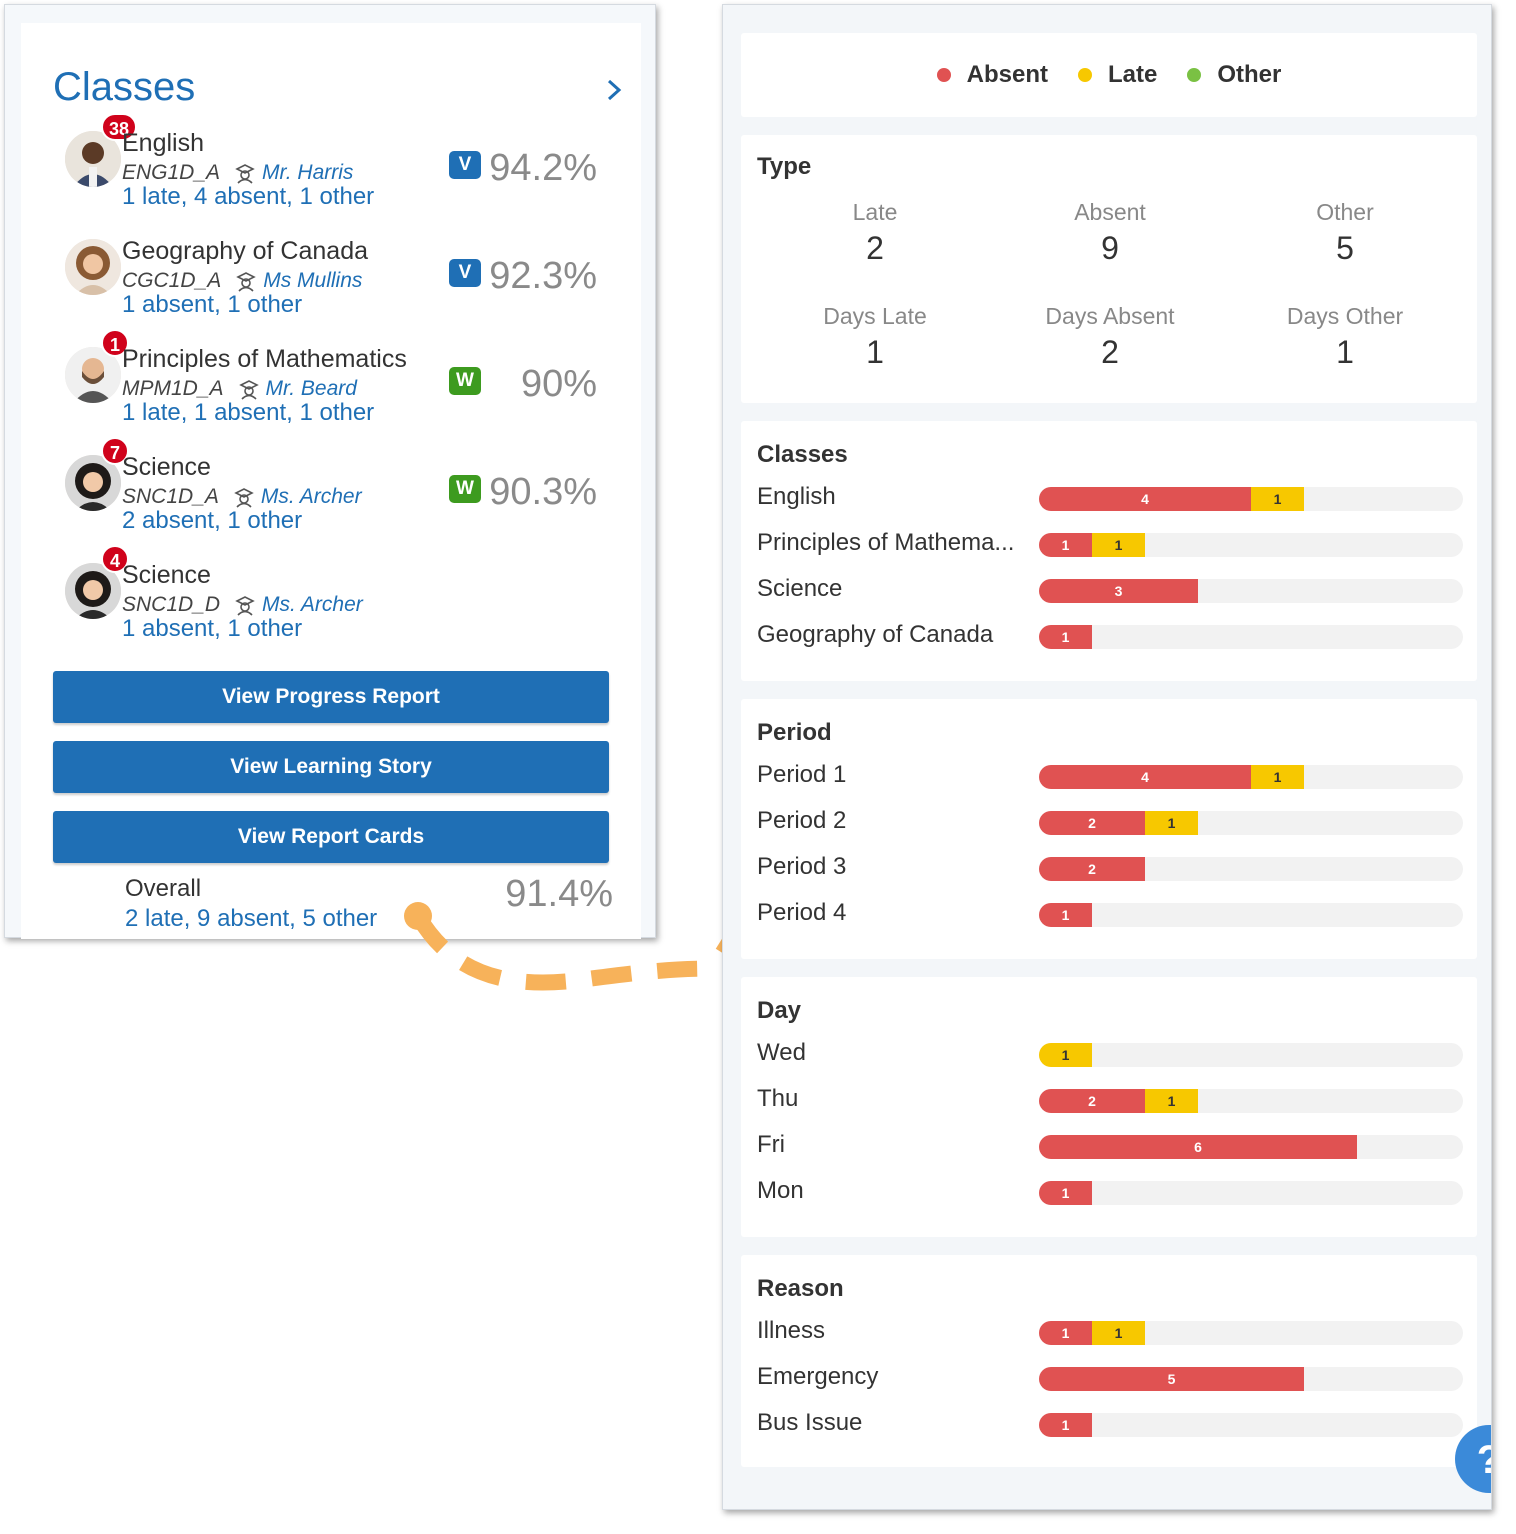 The image size is (1516, 1534). Describe the element at coordinates (171, 604) in the screenshot. I see `class-code: SNC1D_D` at that location.